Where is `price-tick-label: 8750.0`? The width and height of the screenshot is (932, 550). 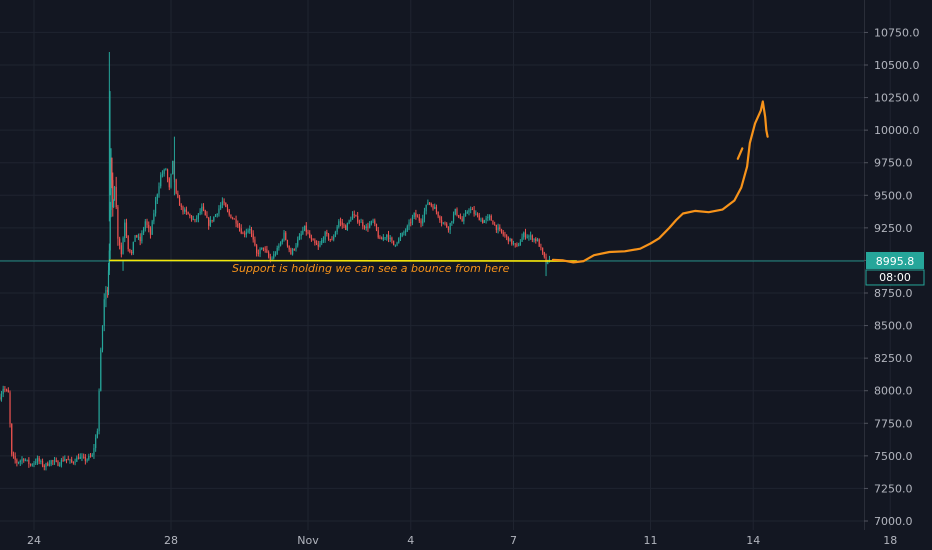
price-tick-label: 8750.0 is located at coordinates (893, 293).